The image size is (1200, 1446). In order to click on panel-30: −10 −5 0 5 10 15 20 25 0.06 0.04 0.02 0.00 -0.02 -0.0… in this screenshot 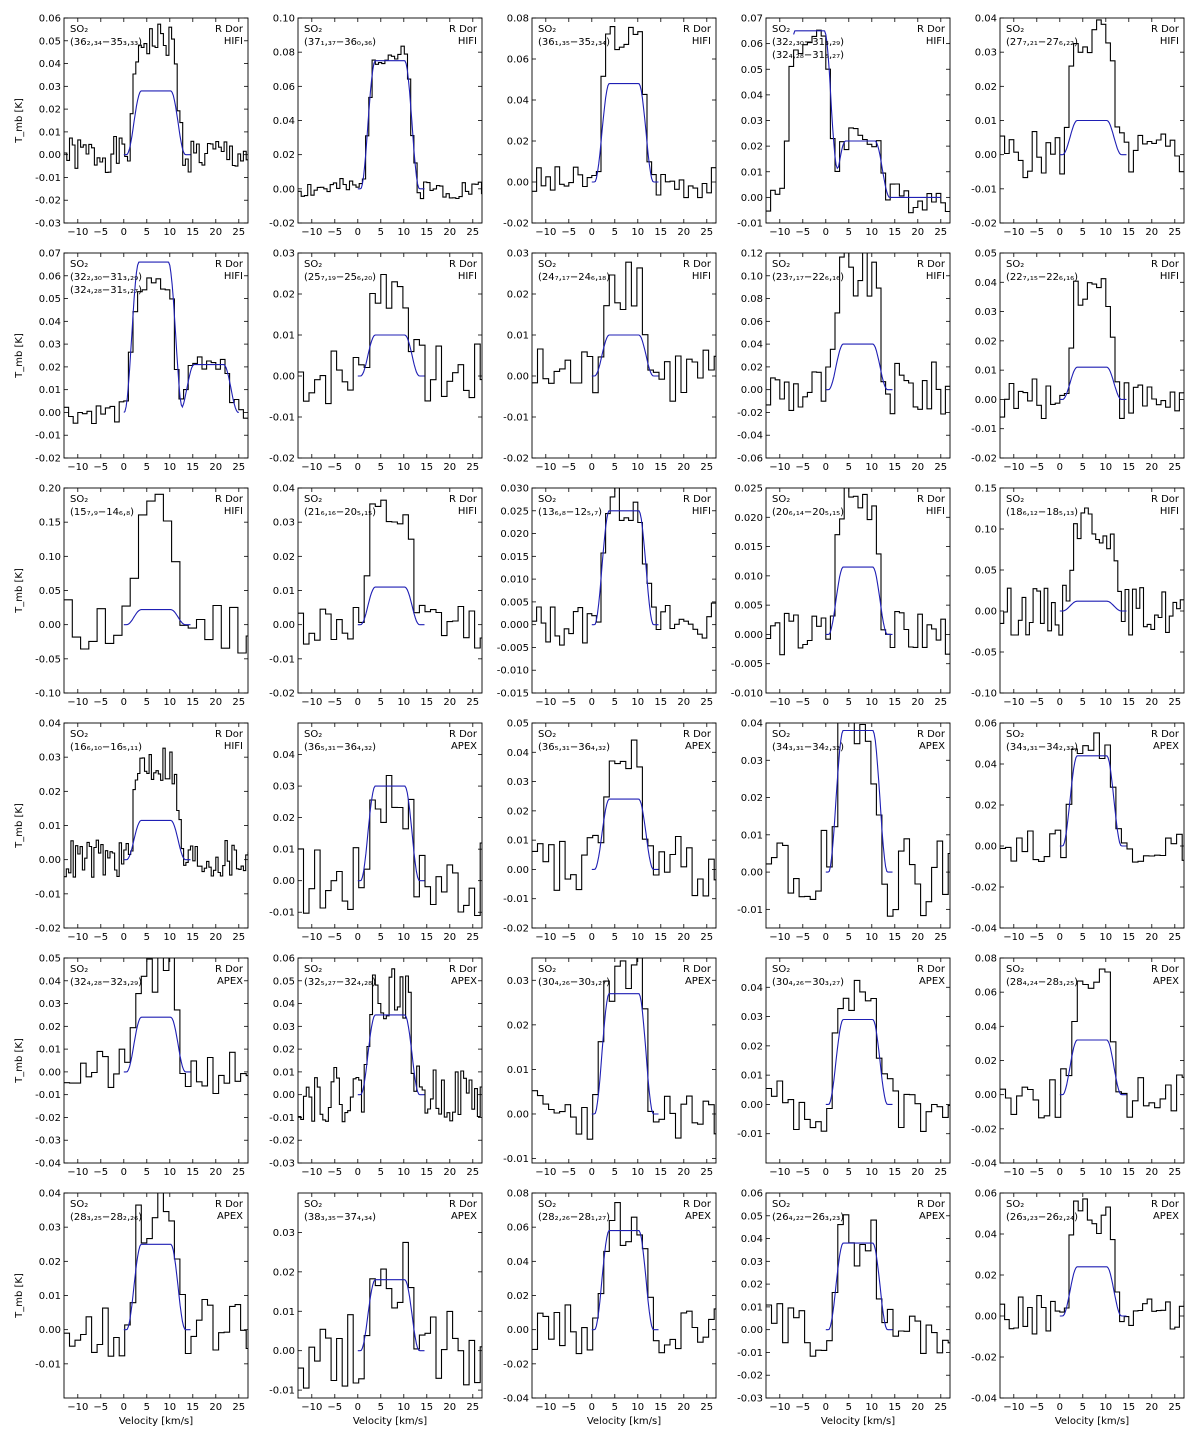, I will do `click(1078, 1308)`.